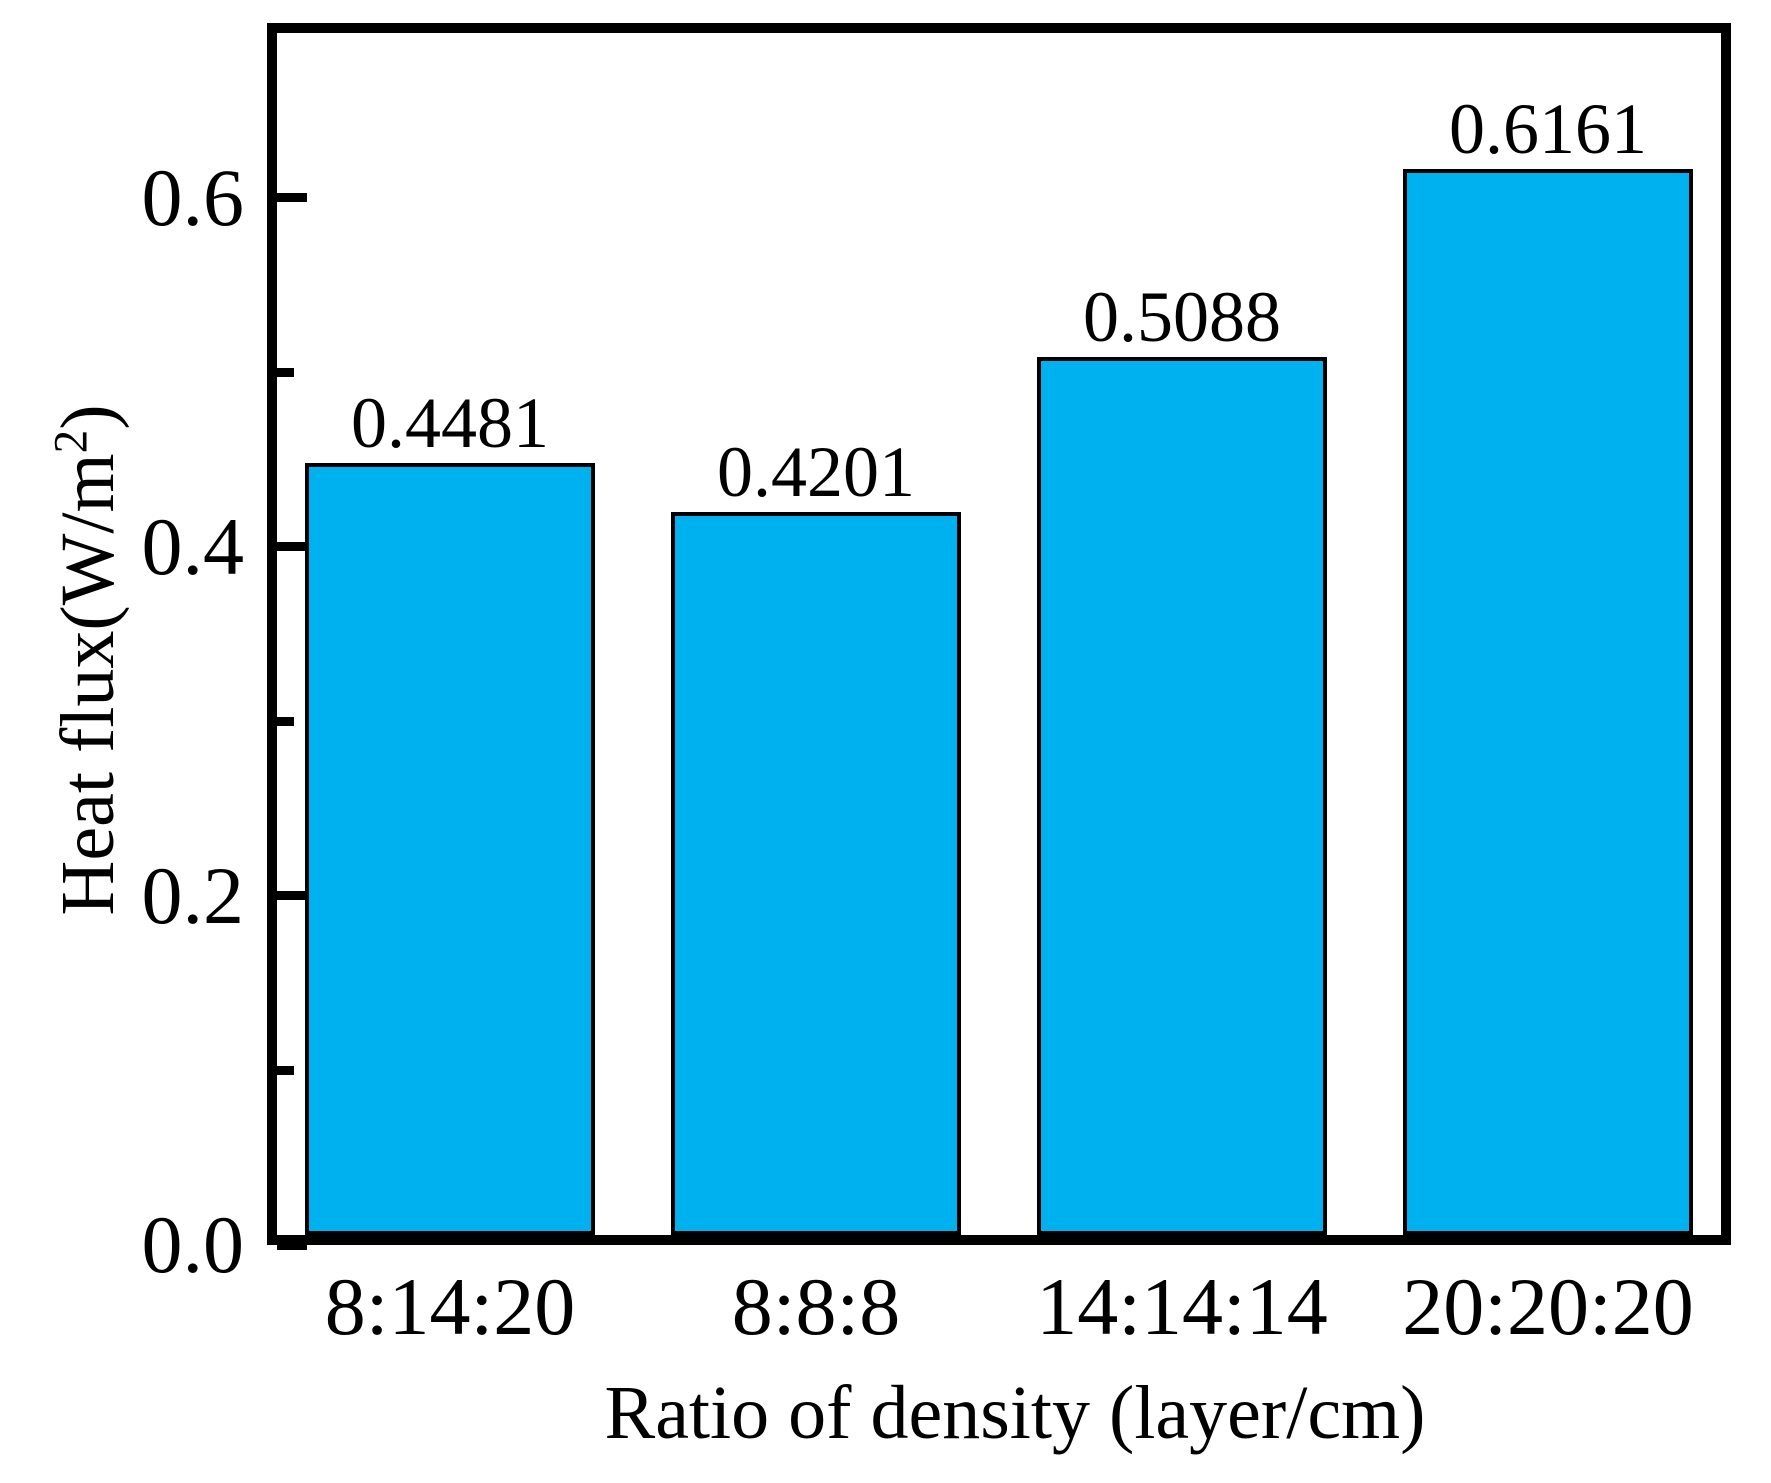 The image size is (1771, 1483). I want to click on y-axis-title-text: Heat flux(W/m, so click(88, 684).